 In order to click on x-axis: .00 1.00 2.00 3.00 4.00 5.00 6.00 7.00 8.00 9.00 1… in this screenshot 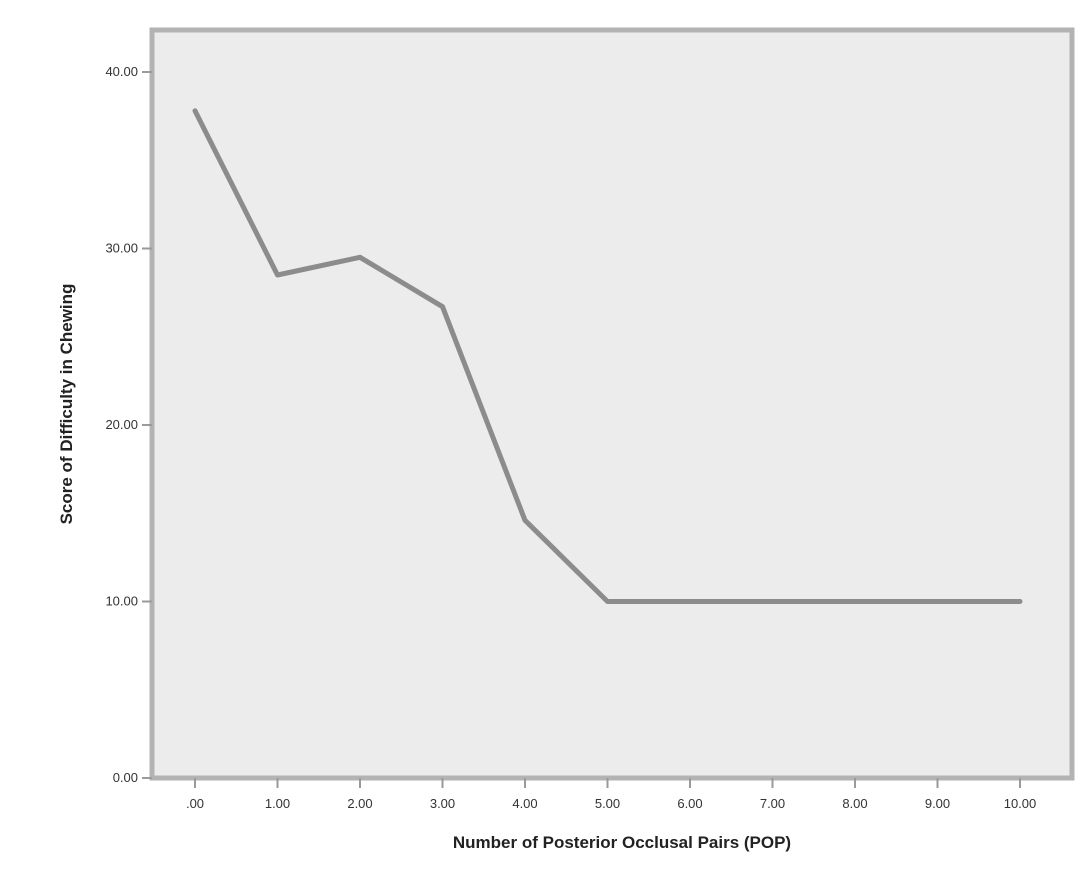, I will do `click(611, 794)`.